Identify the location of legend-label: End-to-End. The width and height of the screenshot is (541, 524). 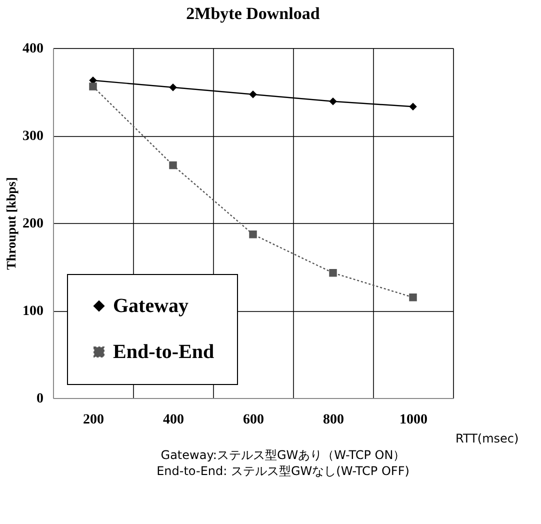
(163, 352).